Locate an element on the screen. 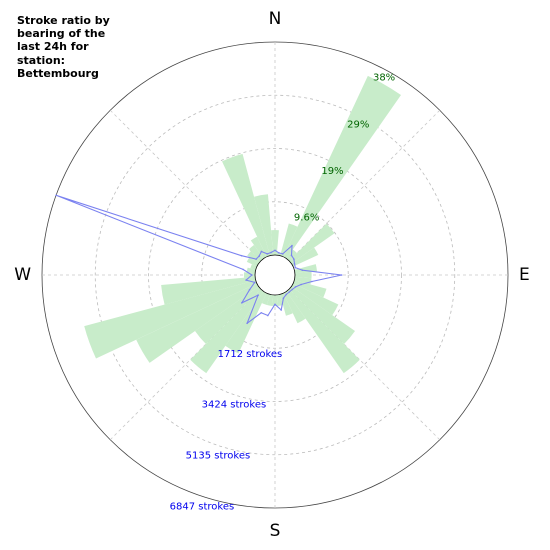  stroke-tick-label: 5135 strokes is located at coordinates (218, 455).